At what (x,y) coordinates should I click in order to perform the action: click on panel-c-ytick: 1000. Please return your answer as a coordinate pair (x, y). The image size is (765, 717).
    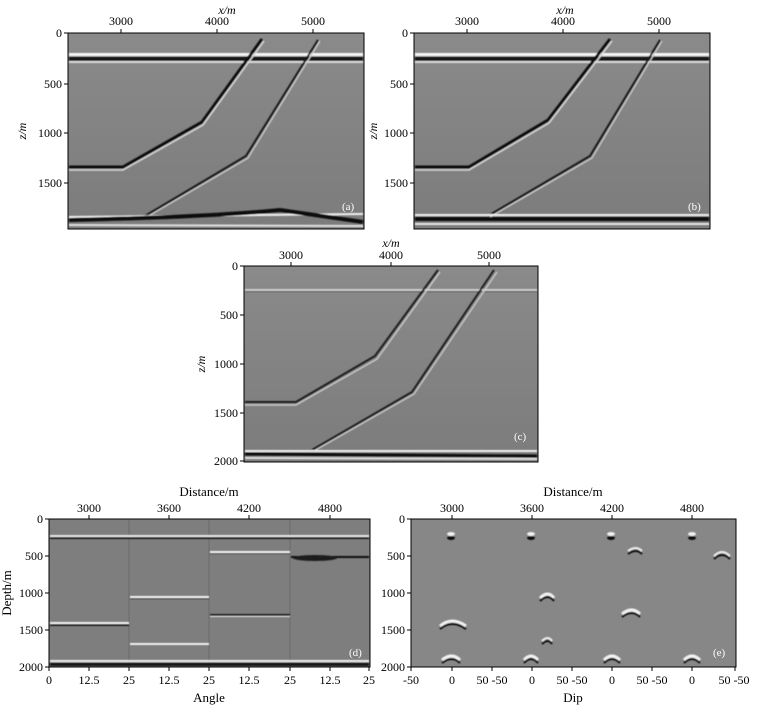
    Looking at the image, I should click on (226, 364).